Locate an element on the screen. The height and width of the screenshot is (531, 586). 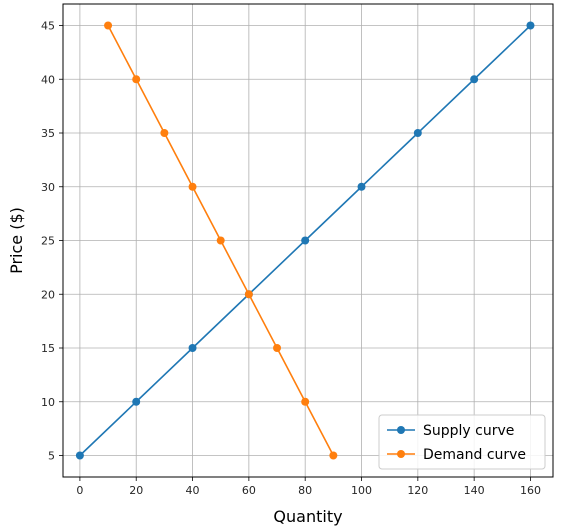
x-tick-label: 0 is located at coordinates (79, 490).